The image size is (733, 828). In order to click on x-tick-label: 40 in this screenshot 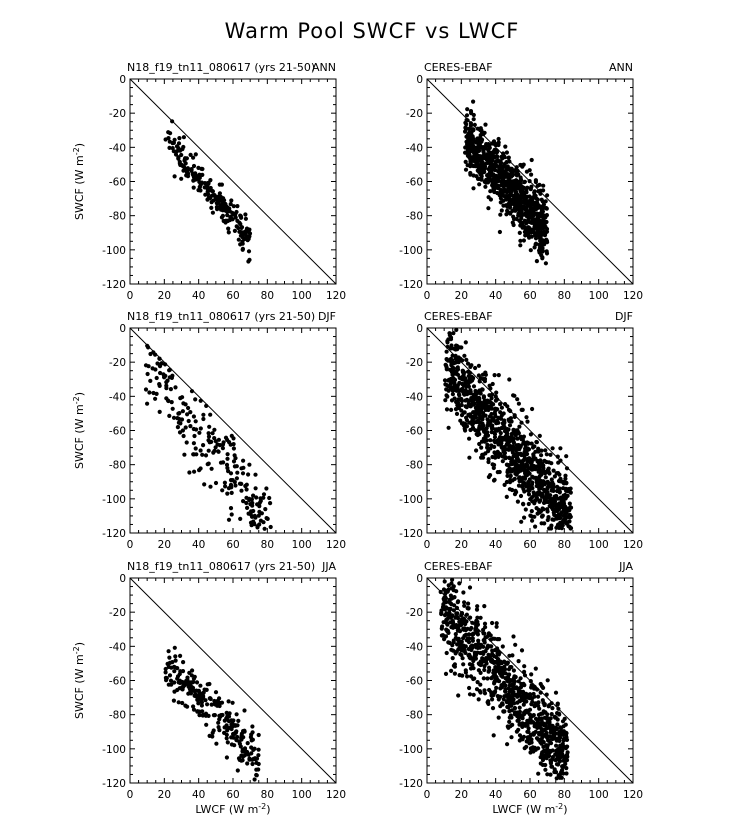, I will do `click(495, 545)`.